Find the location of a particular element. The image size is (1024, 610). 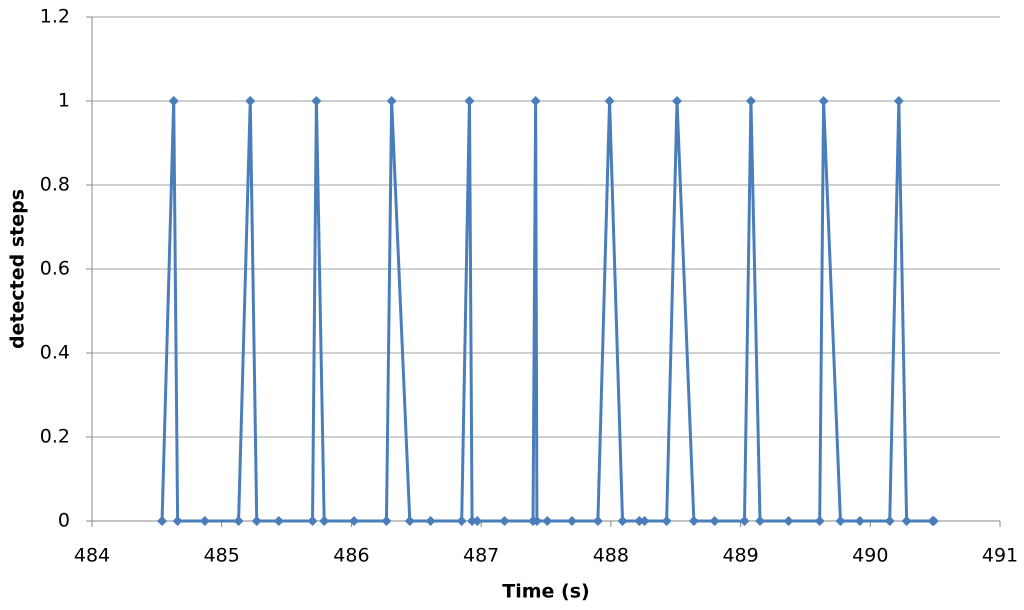

x-tick-label: 486 is located at coordinates (351, 556).